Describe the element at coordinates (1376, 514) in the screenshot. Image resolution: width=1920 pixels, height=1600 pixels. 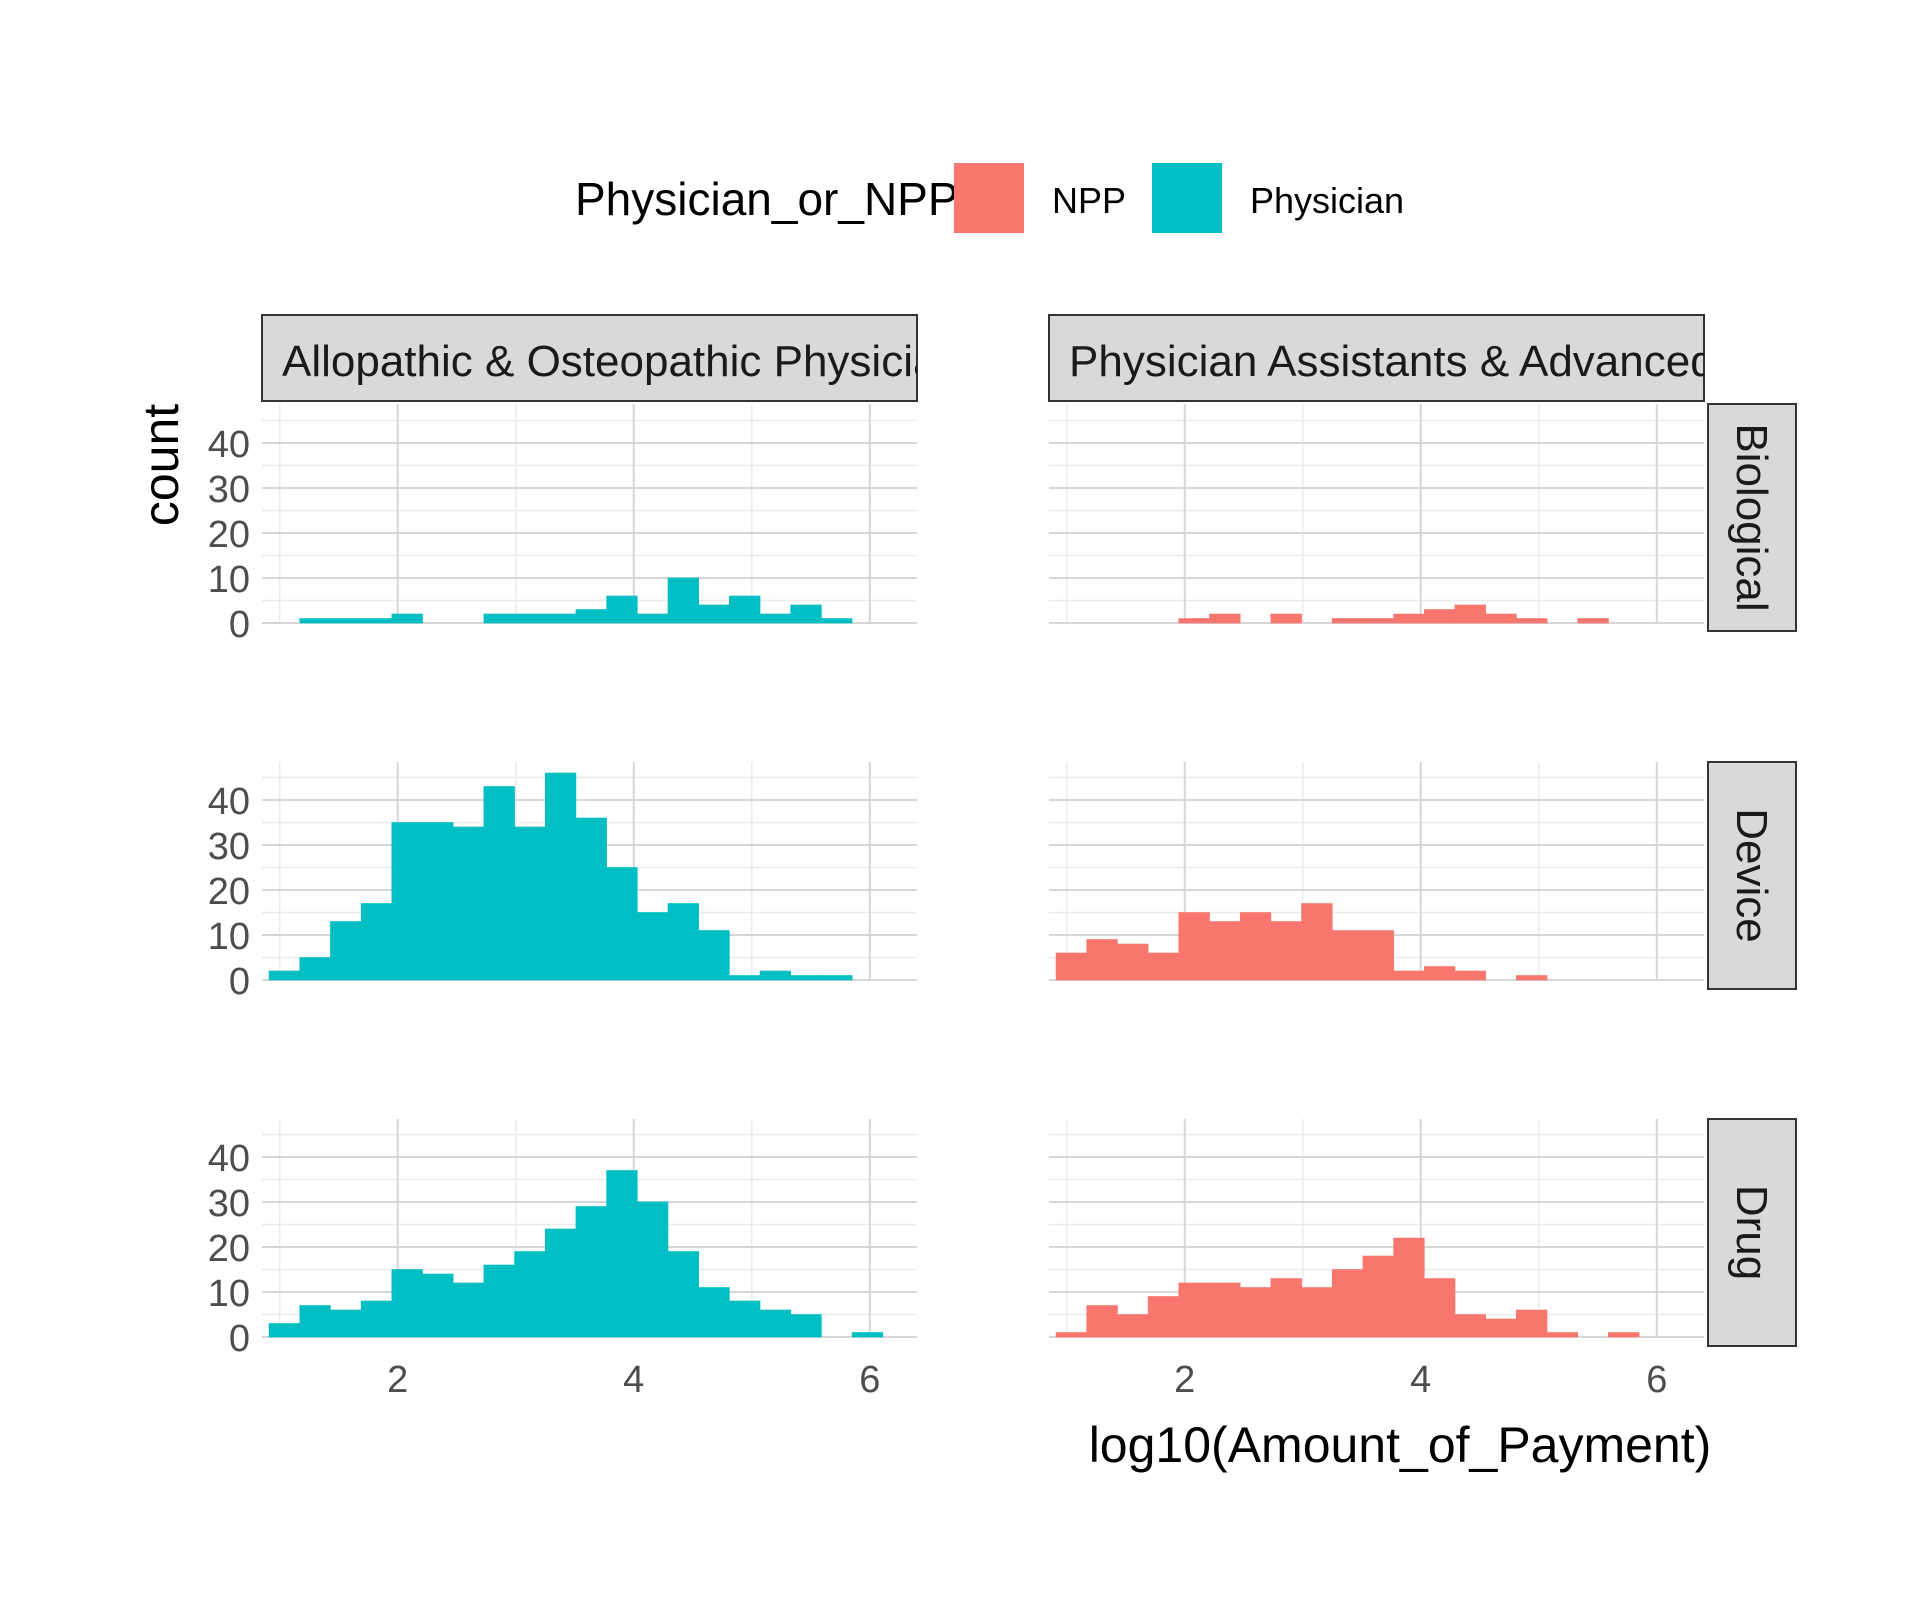
I see `panel-r0-c1` at that location.